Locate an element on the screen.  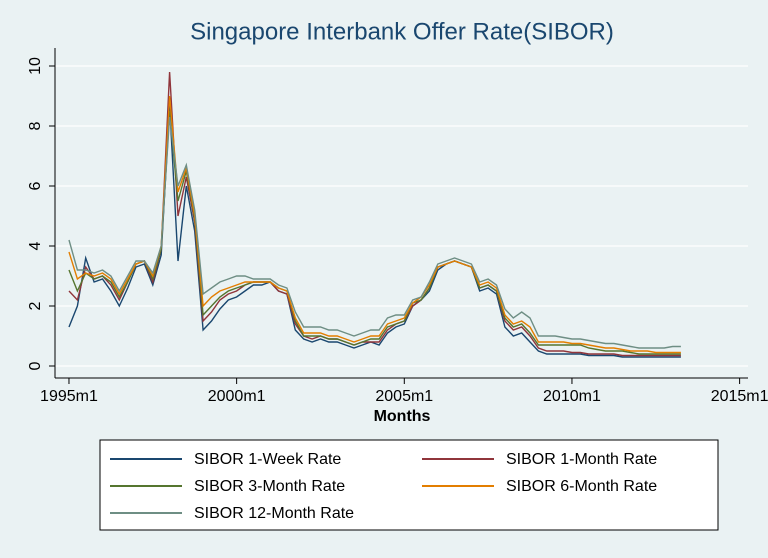
legend-label: SIBOR 3-Month Rate is located at coordinates (269, 486).